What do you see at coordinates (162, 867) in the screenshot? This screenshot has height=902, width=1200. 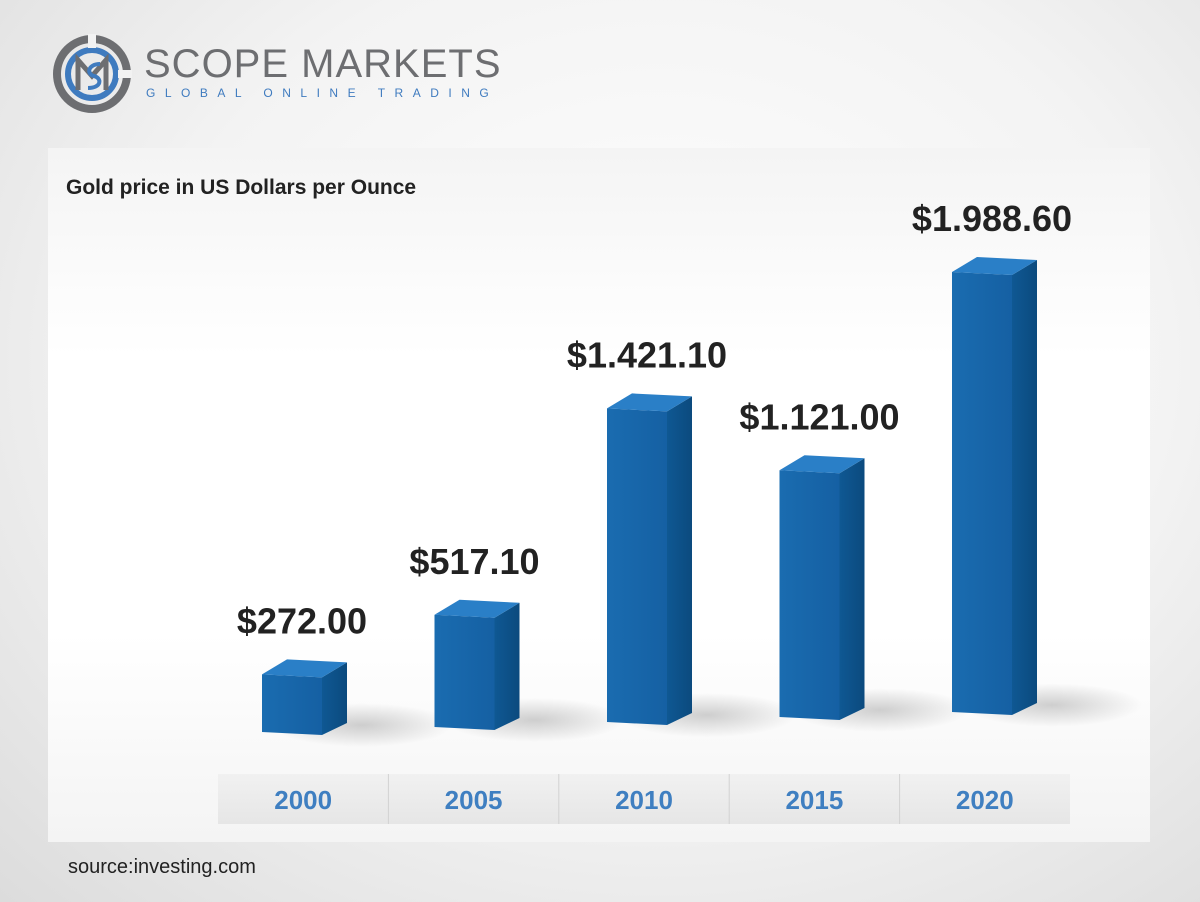 I see `source-note: source:investing.com` at bounding box center [162, 867].